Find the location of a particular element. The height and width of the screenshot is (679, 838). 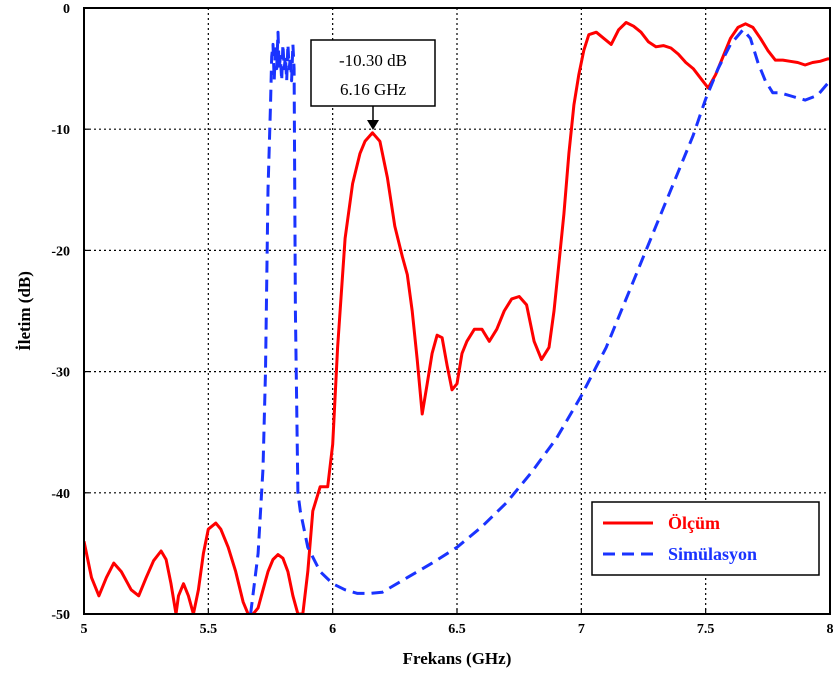

annotation-arrow-head is located at coordinates (373, 125).